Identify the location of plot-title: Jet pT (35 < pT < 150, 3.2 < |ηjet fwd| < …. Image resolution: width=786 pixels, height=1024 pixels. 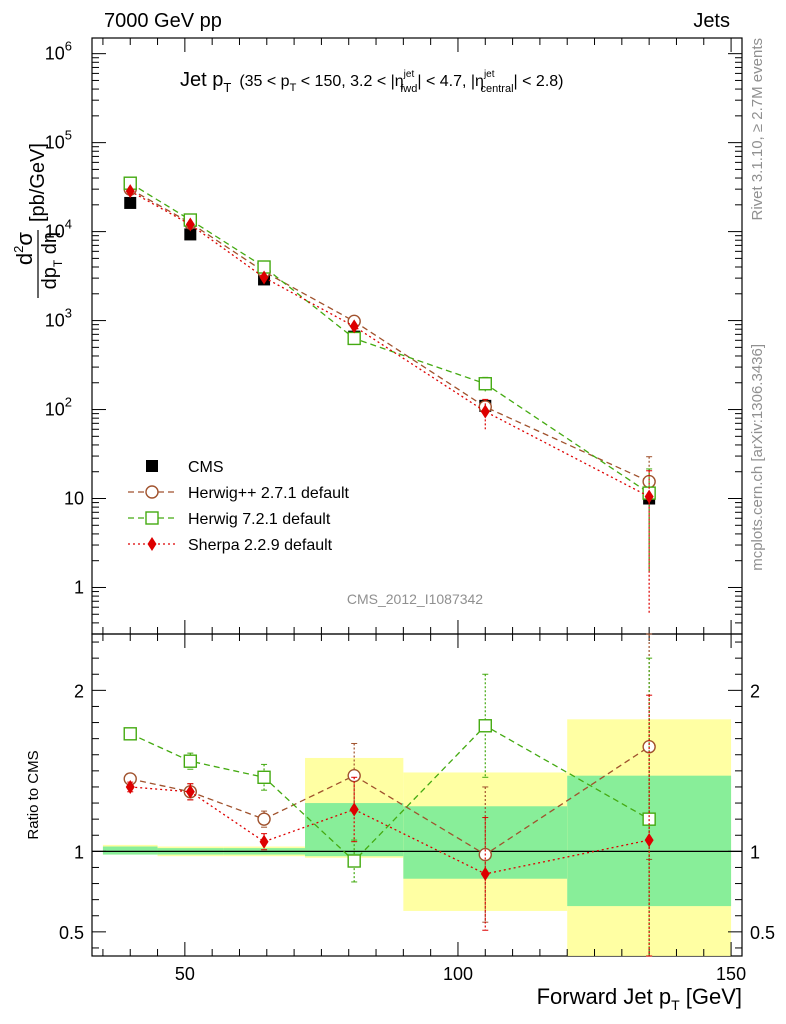
(372, 82).